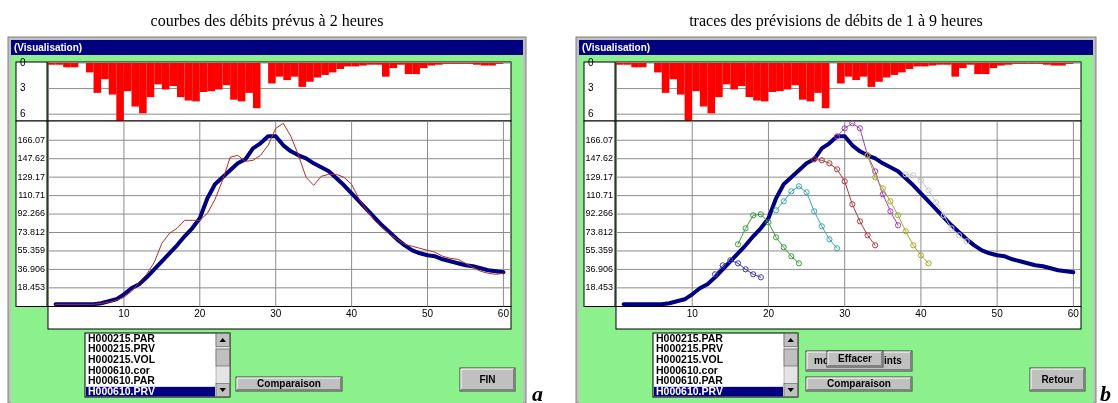 This screenshot has width=1118, height=403. I want to click on button: FIN, so click(487, 379).